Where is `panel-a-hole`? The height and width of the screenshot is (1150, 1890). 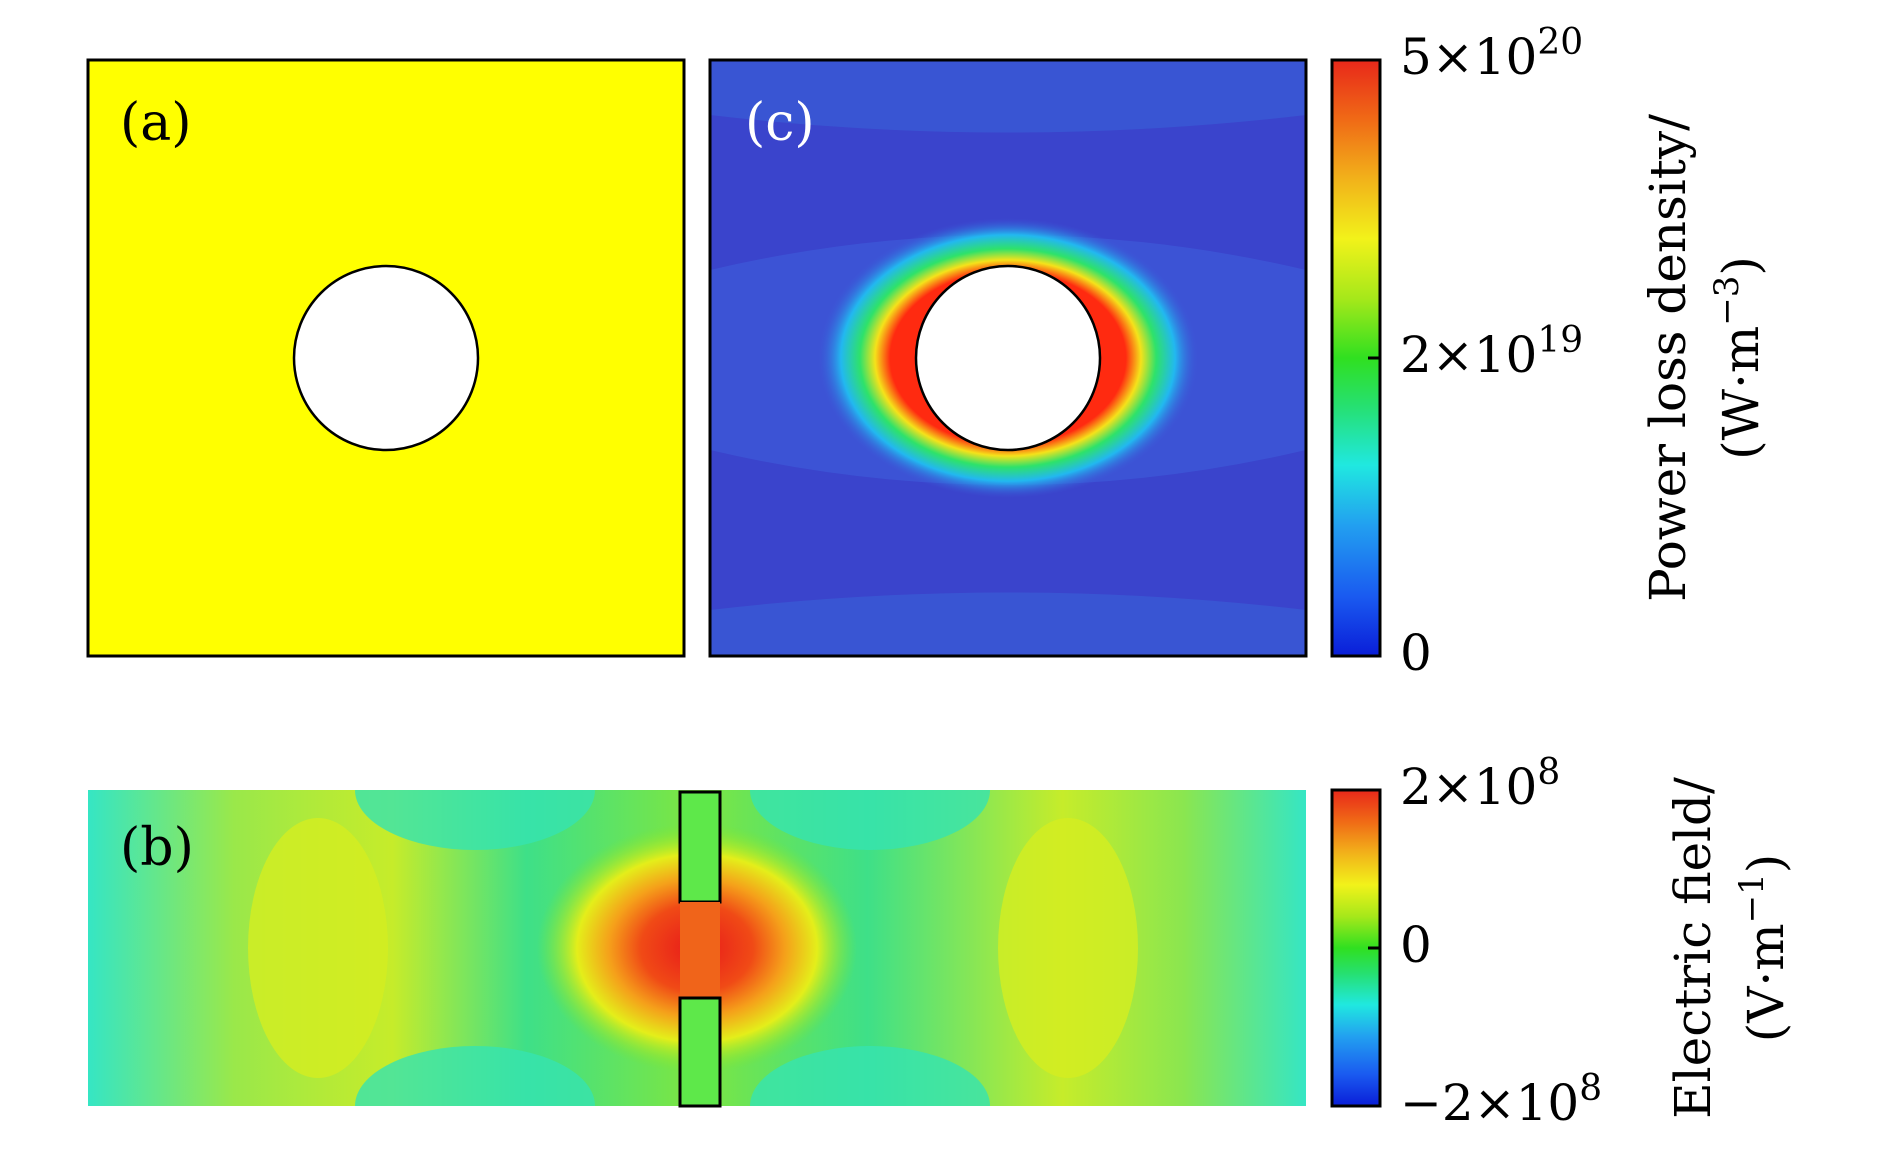 panel-a-hole is located at coordinates (386, 358).